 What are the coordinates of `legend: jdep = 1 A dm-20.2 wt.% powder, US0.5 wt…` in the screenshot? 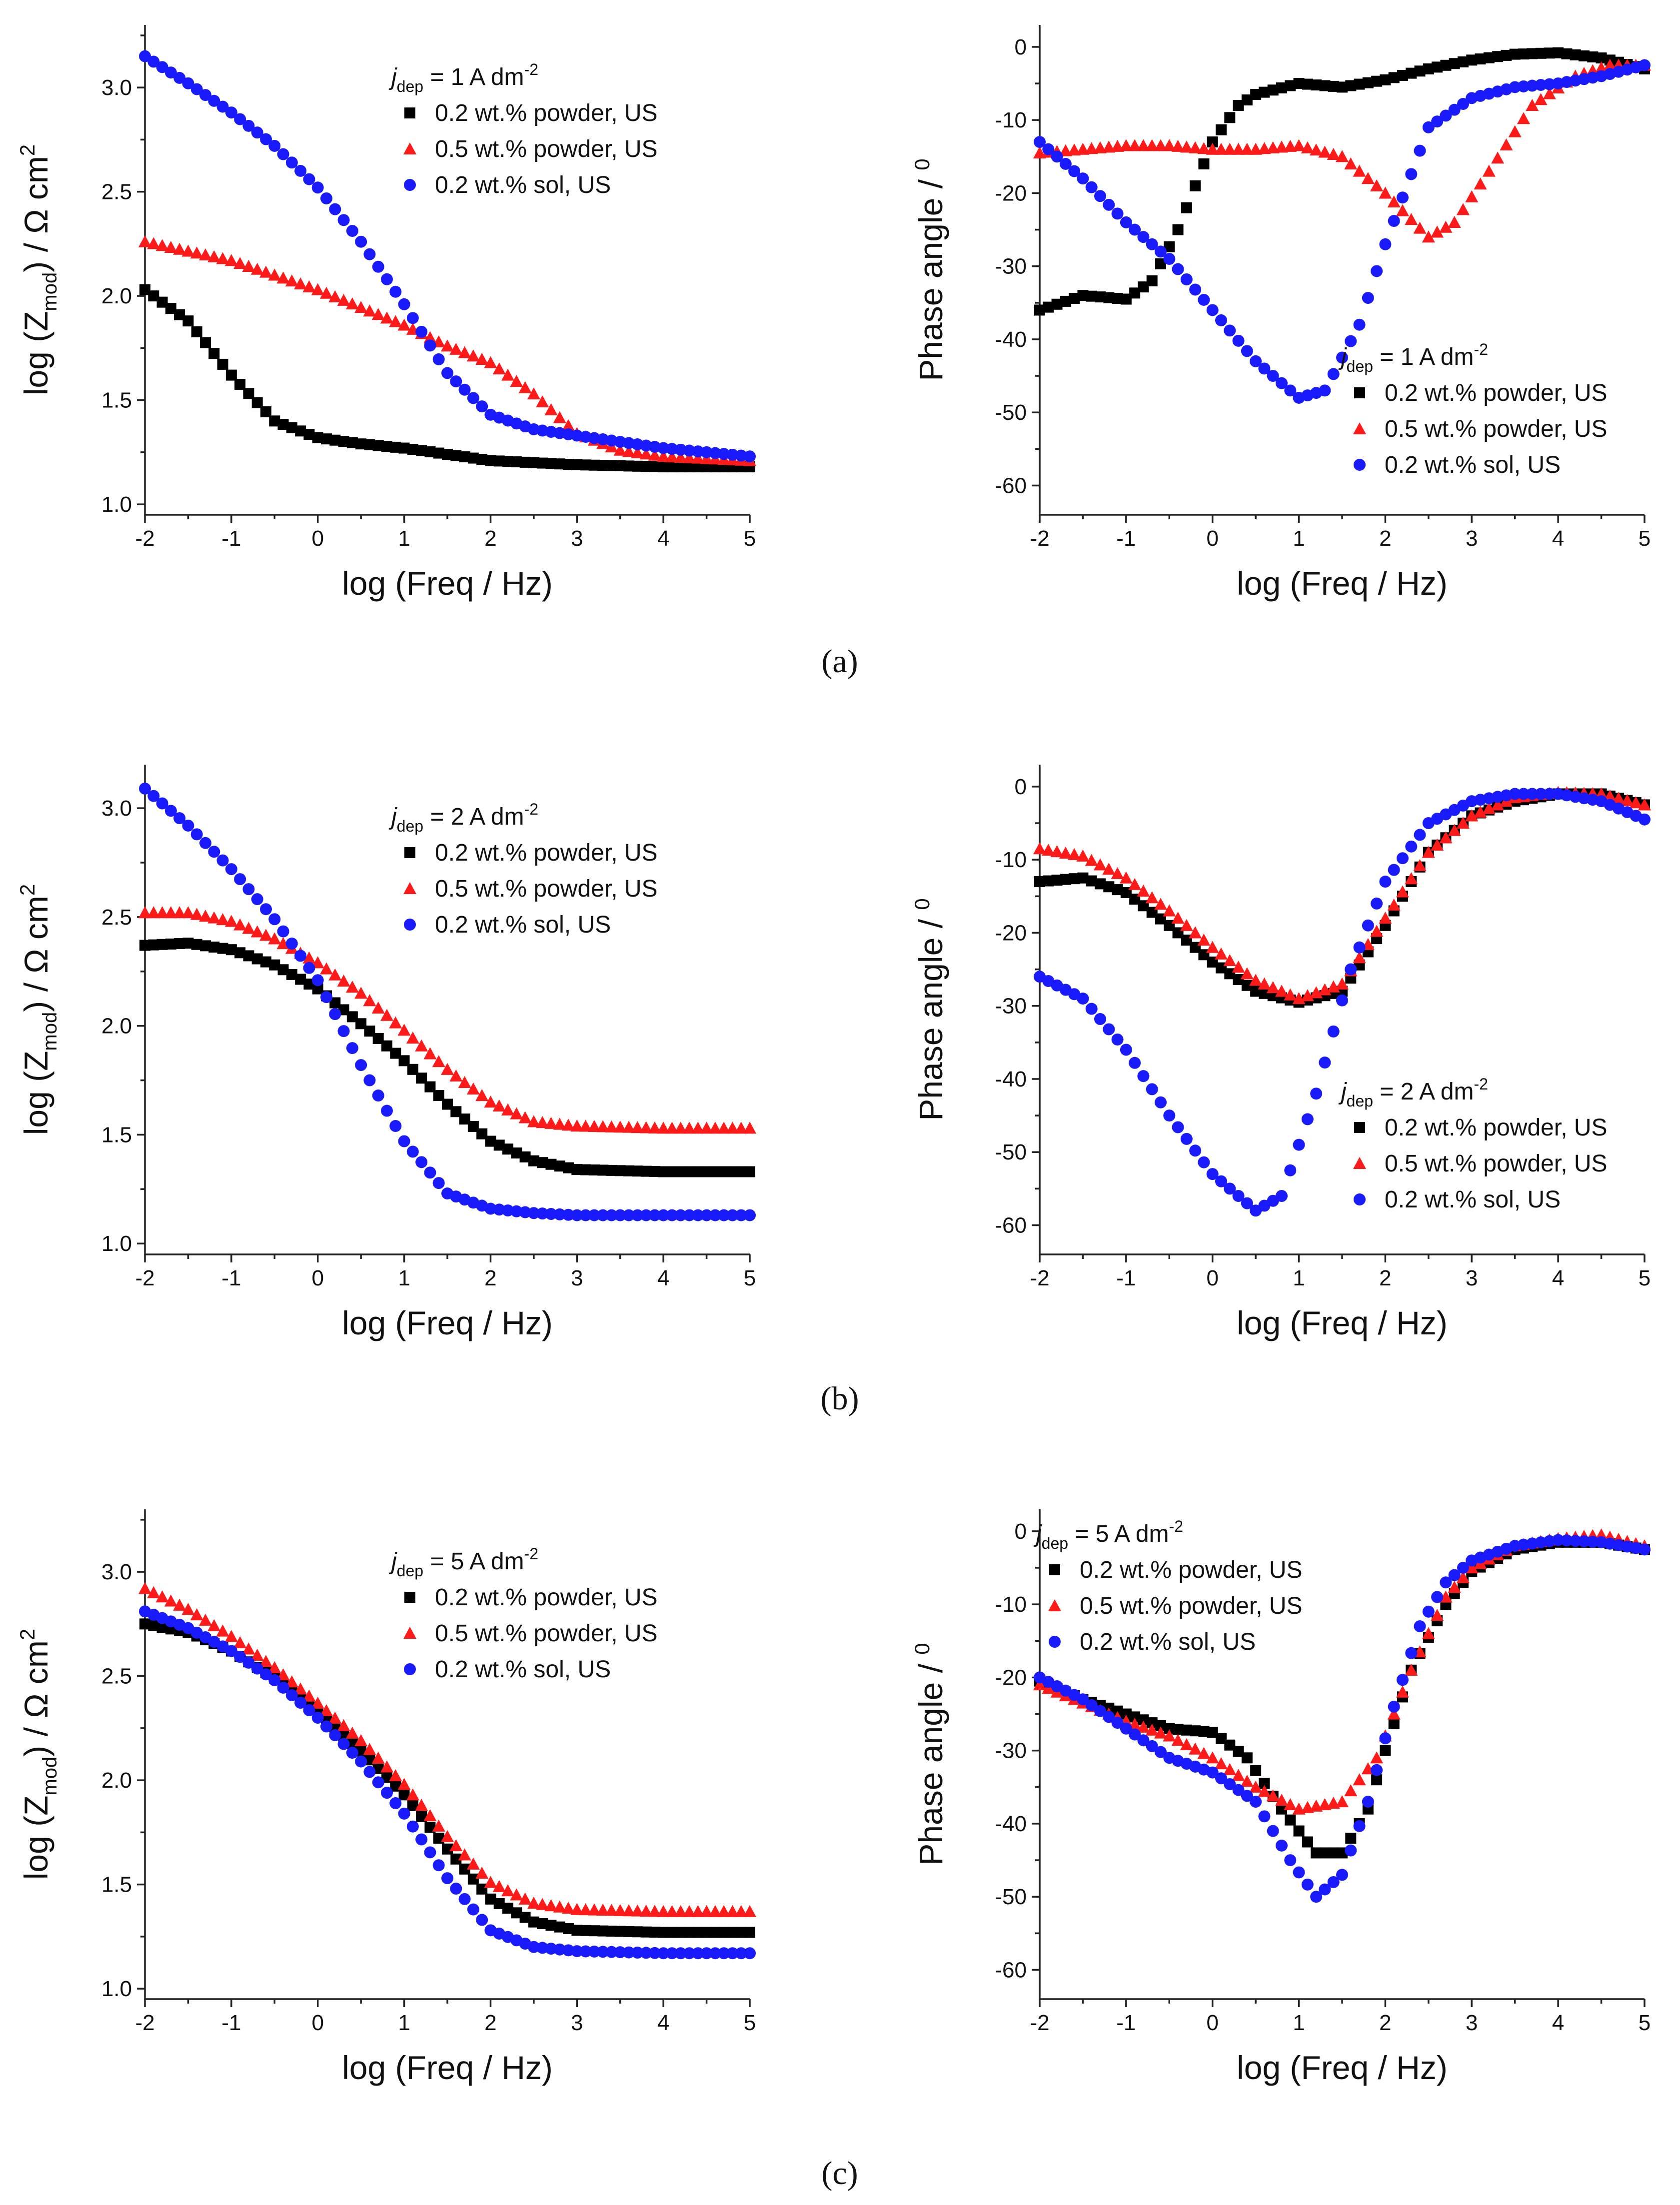 It's located at (1473, 409).